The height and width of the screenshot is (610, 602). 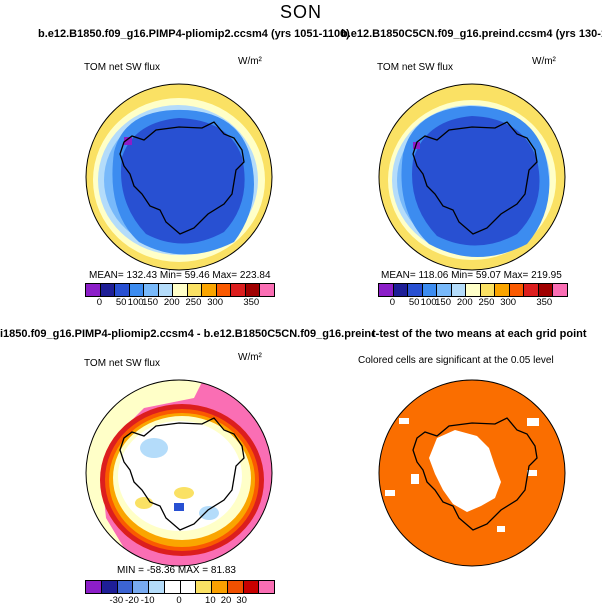 I want to click on panel4-gap-d, so click(x=390, y=493).